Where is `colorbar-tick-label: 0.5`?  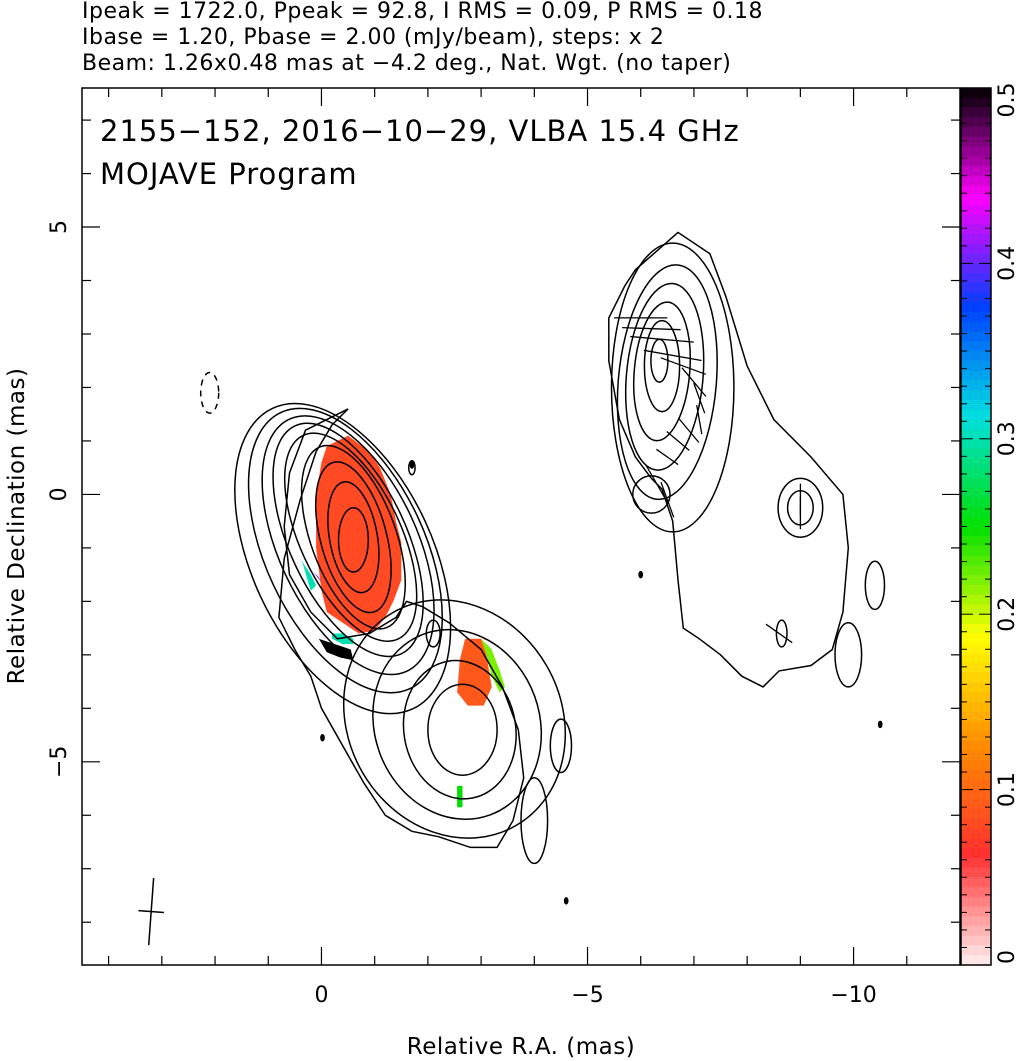 colorbar-tick-label: 0.5 is located at coordinates (1007, 100).